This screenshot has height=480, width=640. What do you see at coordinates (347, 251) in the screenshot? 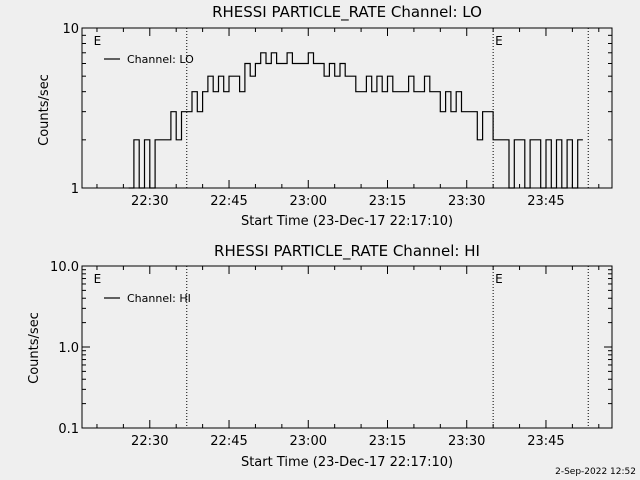
I see `hi-chart-title: RHESSI PARTICLE_RATE Channel: HI` at bounding box center [347, 251].